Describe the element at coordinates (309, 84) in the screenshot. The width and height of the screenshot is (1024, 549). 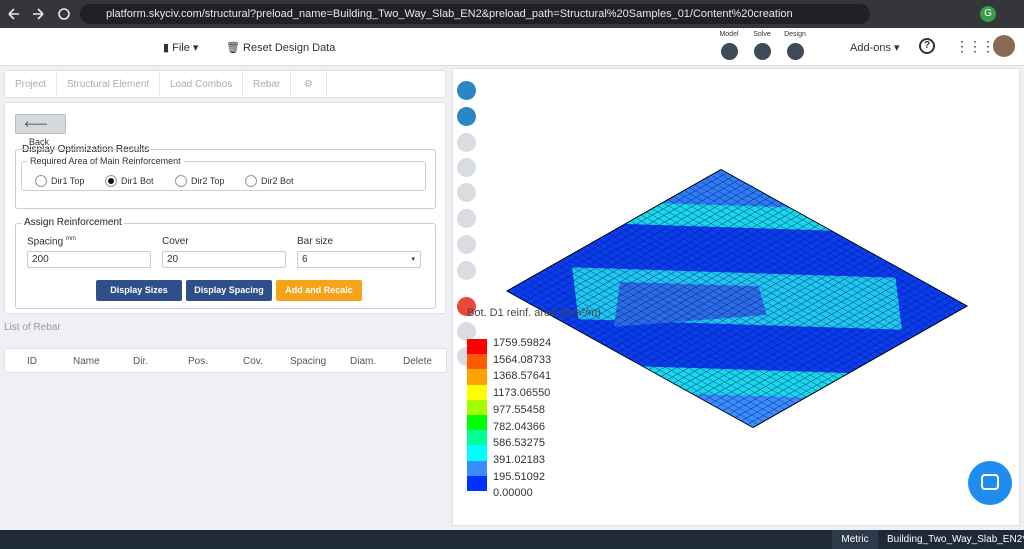
I see `settings-tab: ⚙` at that location.